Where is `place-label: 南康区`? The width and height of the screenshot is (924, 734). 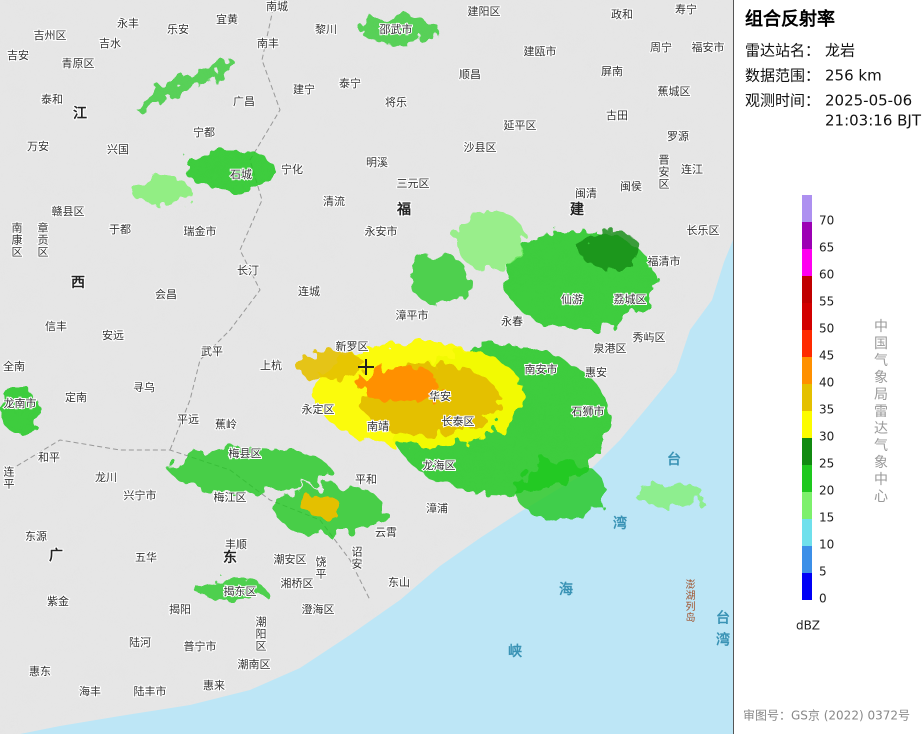 place-label: 南康区 is located at coordinates (16, 240).